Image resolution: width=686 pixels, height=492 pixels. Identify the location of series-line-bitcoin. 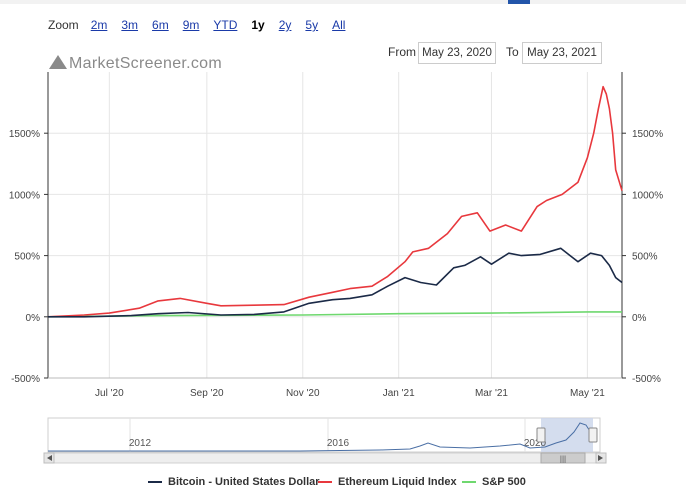
(335, 282).